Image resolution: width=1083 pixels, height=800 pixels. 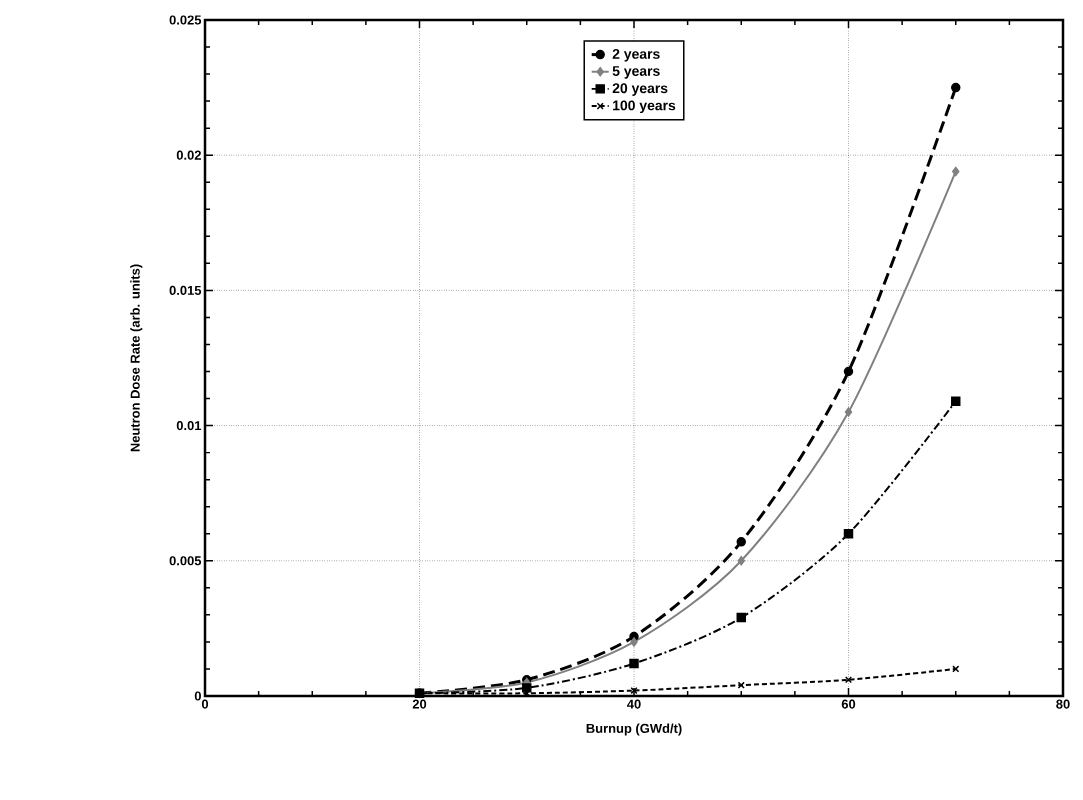 I want to click on y-axis-title: Neutron Dose Rate (arb. units), so click(x=136, y=358).